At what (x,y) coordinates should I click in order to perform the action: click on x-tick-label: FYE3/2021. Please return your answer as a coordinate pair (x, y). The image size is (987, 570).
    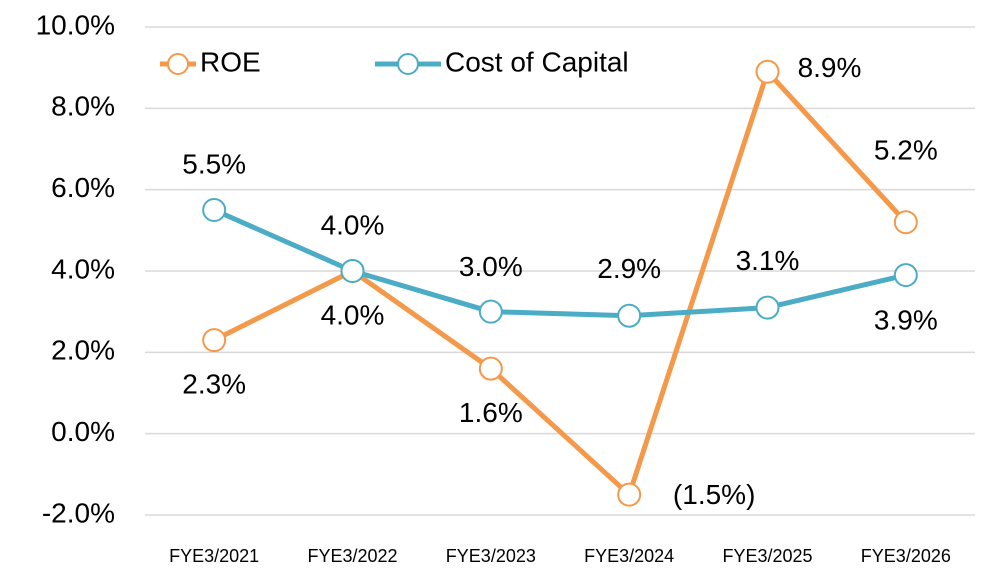
    Looking at the image, I should click on (214, 556).